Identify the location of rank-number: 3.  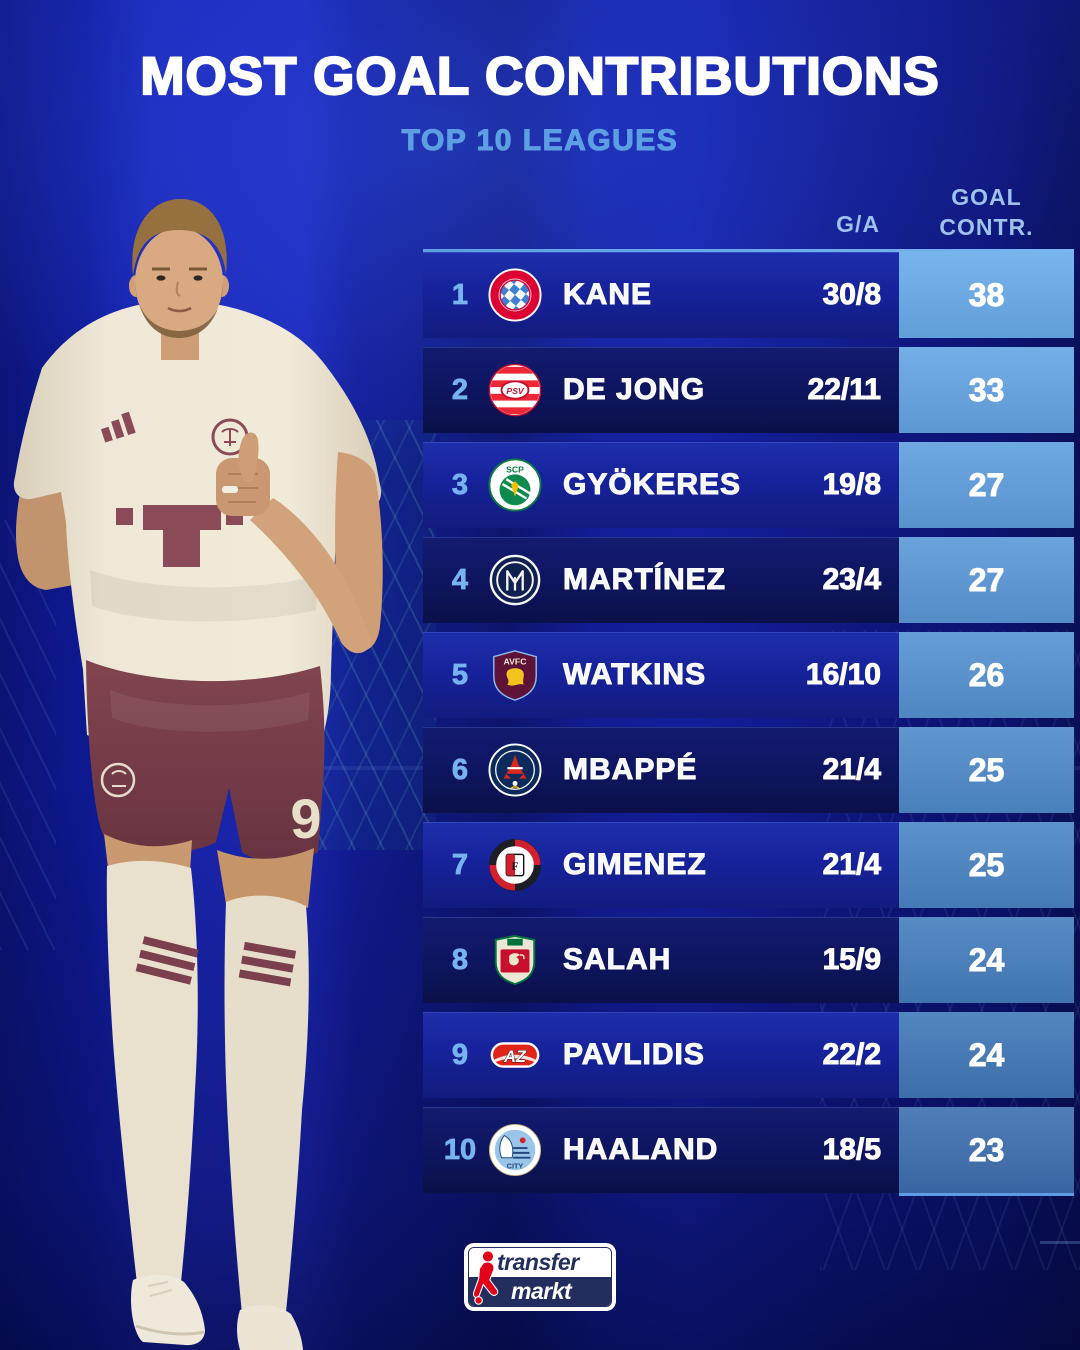
(460, 484).